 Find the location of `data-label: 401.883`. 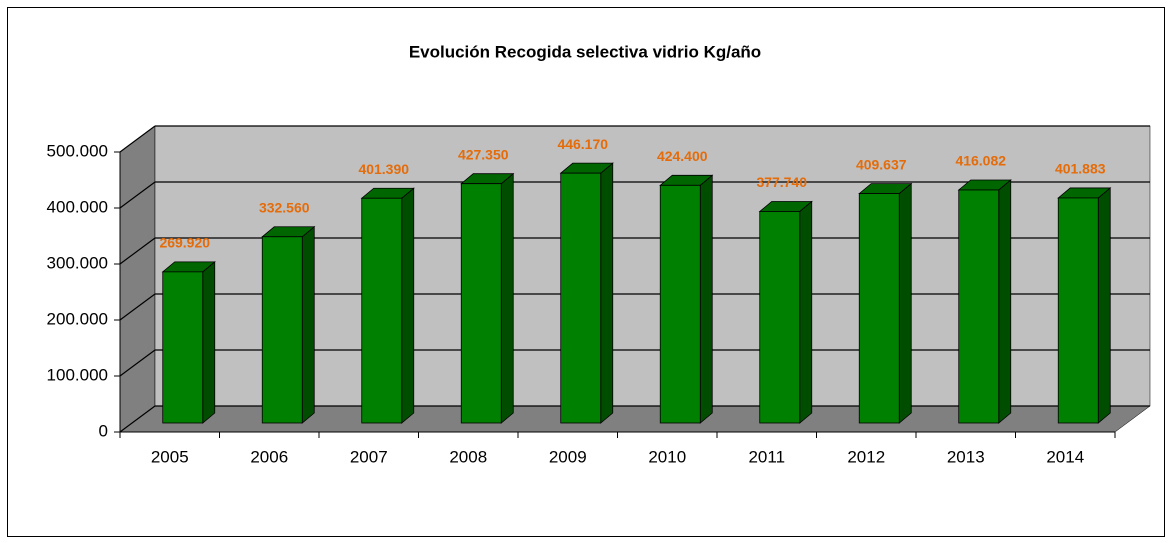

data-label: 401.883 is located at coordinates (1080, 169).